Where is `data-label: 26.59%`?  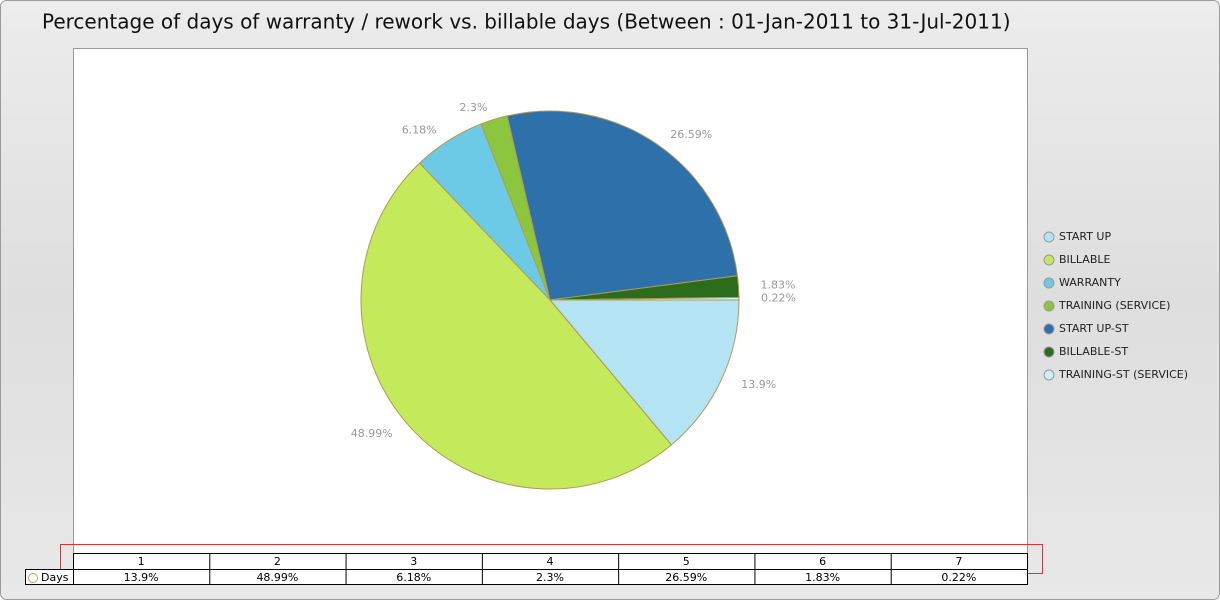
data-label: 26.59% is located at coordinates (691, 134).